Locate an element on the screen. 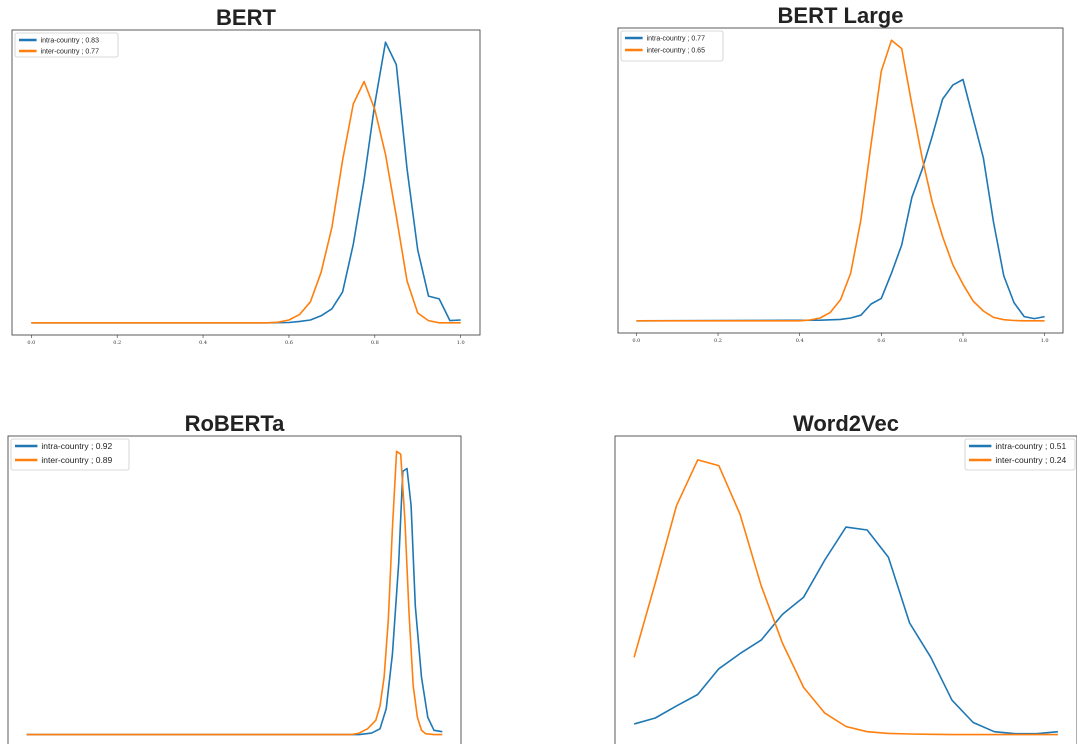 Image resolution: width=1077 pixels, height=744 pixels. legend-label: intra-country ; 0.77 is located at coordinates (676, 38).